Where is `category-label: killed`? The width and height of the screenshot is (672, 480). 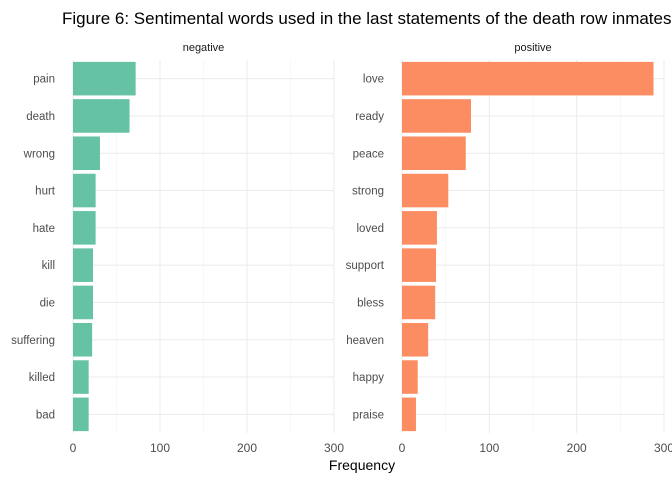
category-label: killed is located at coordinates (42, 378).